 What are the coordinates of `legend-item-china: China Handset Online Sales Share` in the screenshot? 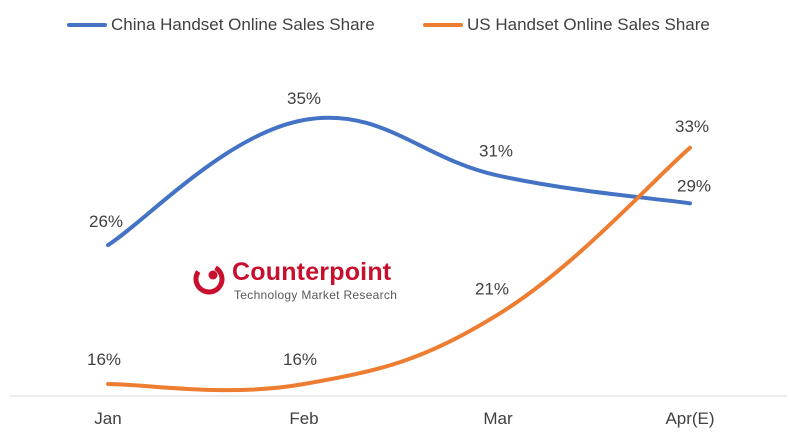 It's located at (221, 25).